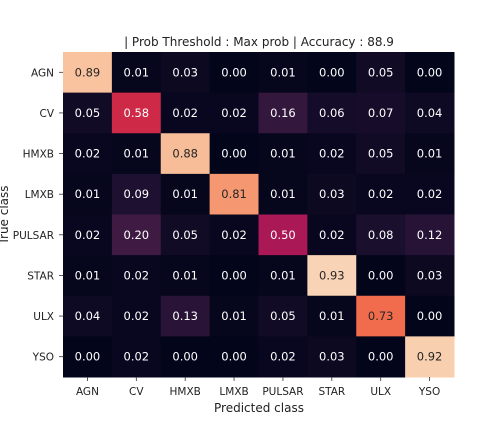  What do you see at coordinates (185, 392) in the screenshot?
I see `x-tick-label: HMXB` at bounding box center [185, 392].